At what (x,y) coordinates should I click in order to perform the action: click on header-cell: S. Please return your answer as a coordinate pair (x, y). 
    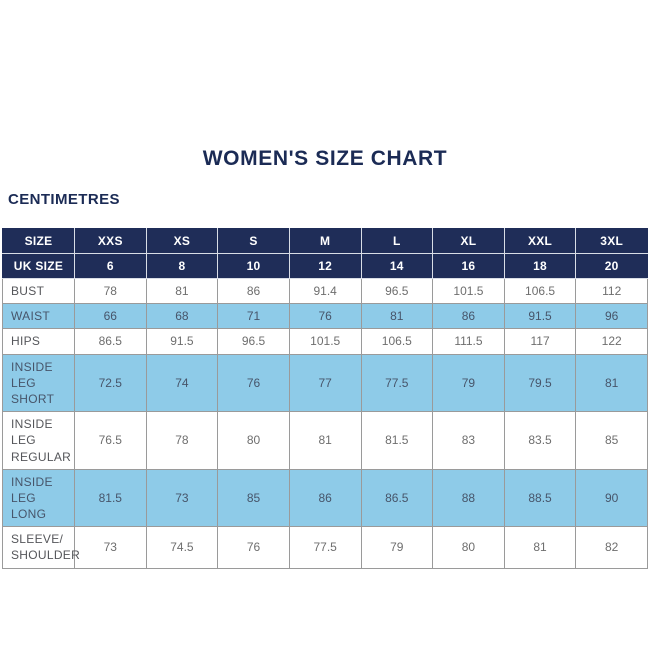
    Looking at the image, I should click on (253, 241).